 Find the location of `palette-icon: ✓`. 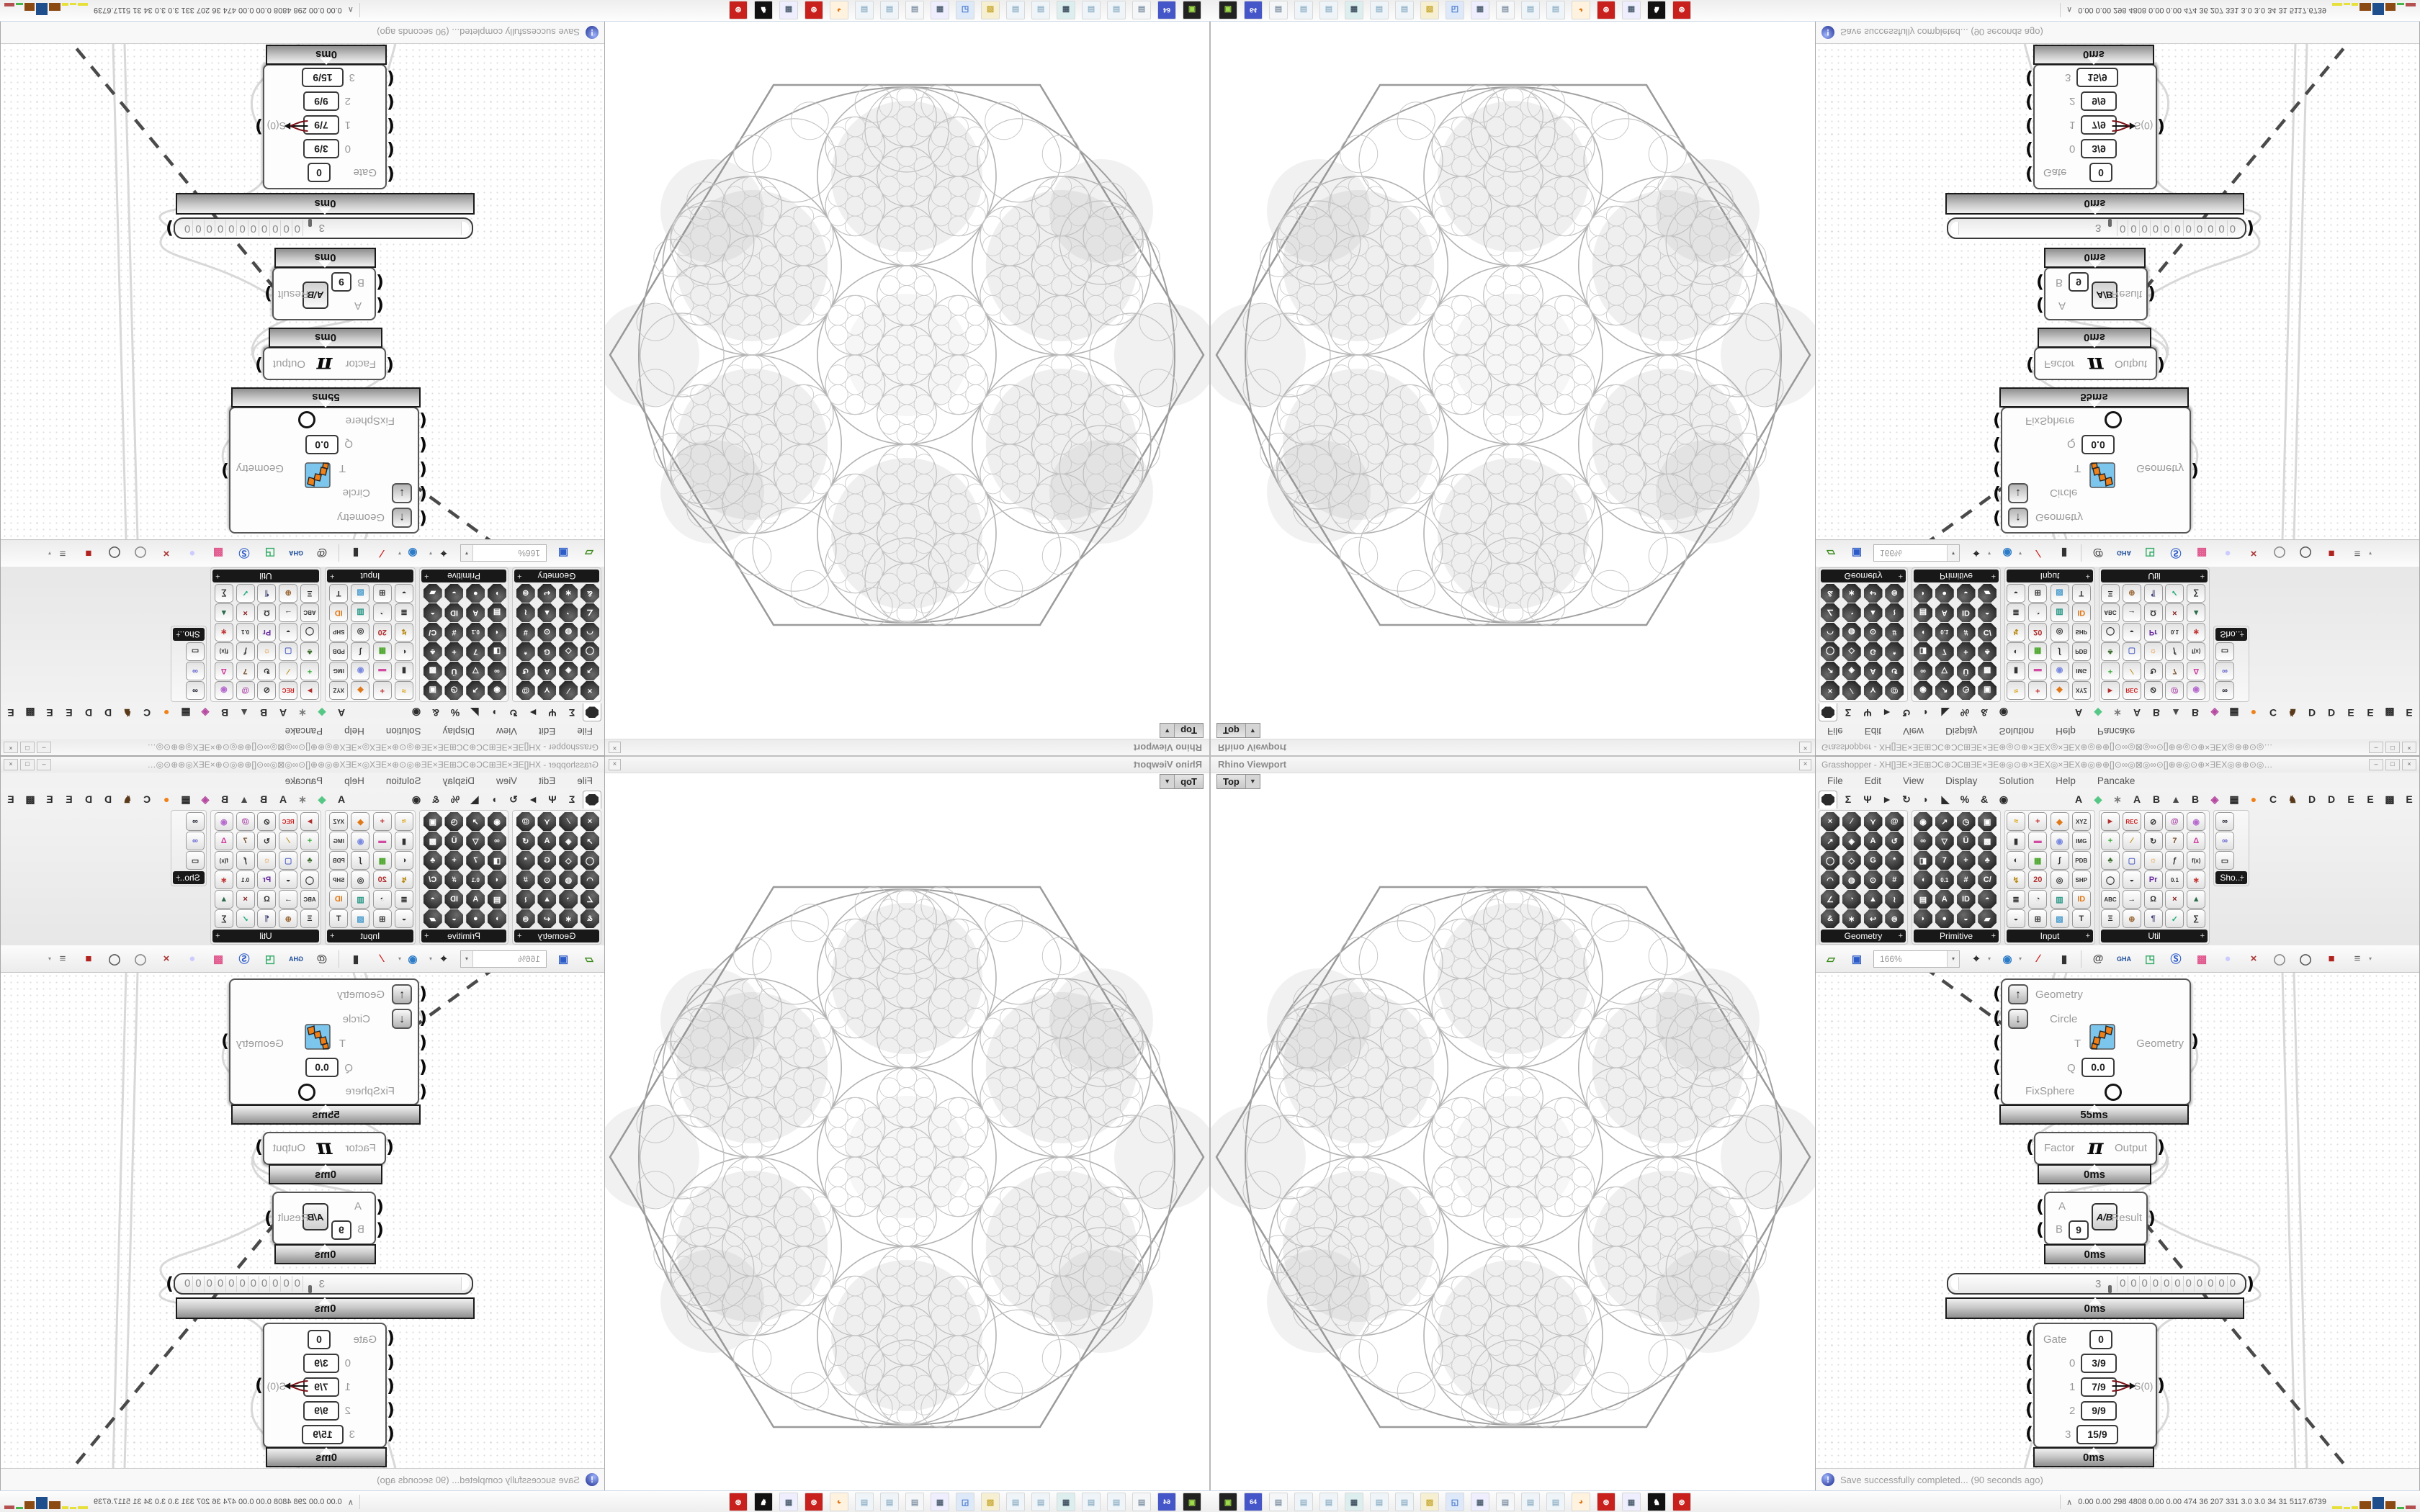

palette-icon: ✓ is located at coordinates (2174, 918).